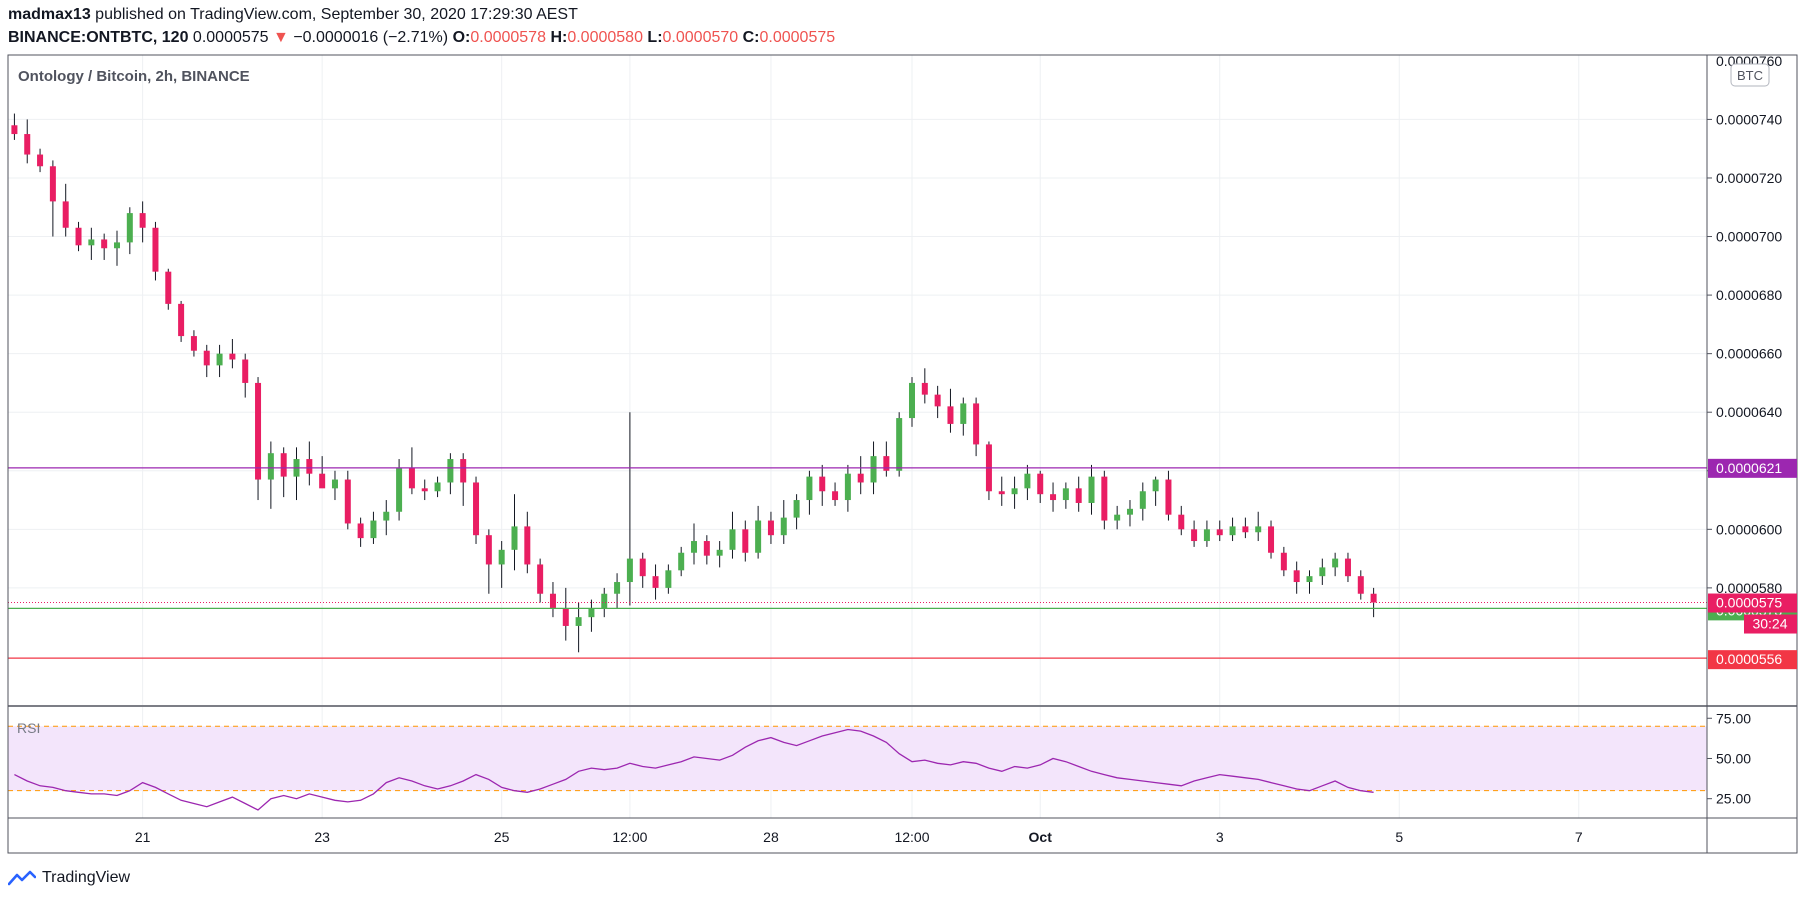 The height and width of the screenshot is (900, 1805). What do you see at coordinates (1749, 178) in the screenshot?
I see `price-tick-label: 0.0000720` at bounding box center [1749, 178].